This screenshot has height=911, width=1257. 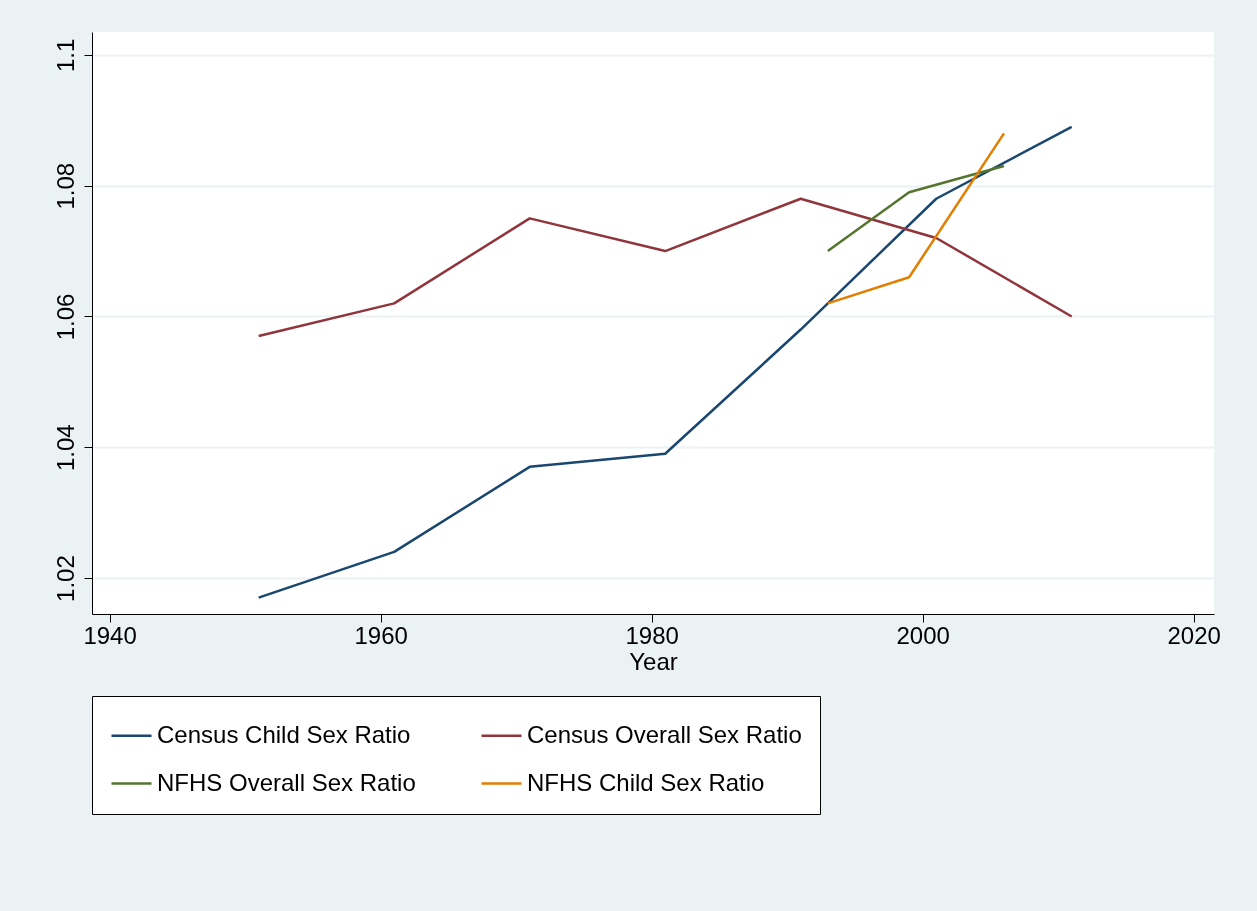 I want to click on y-tick-label: 1.08, so click(x=65, y=186).